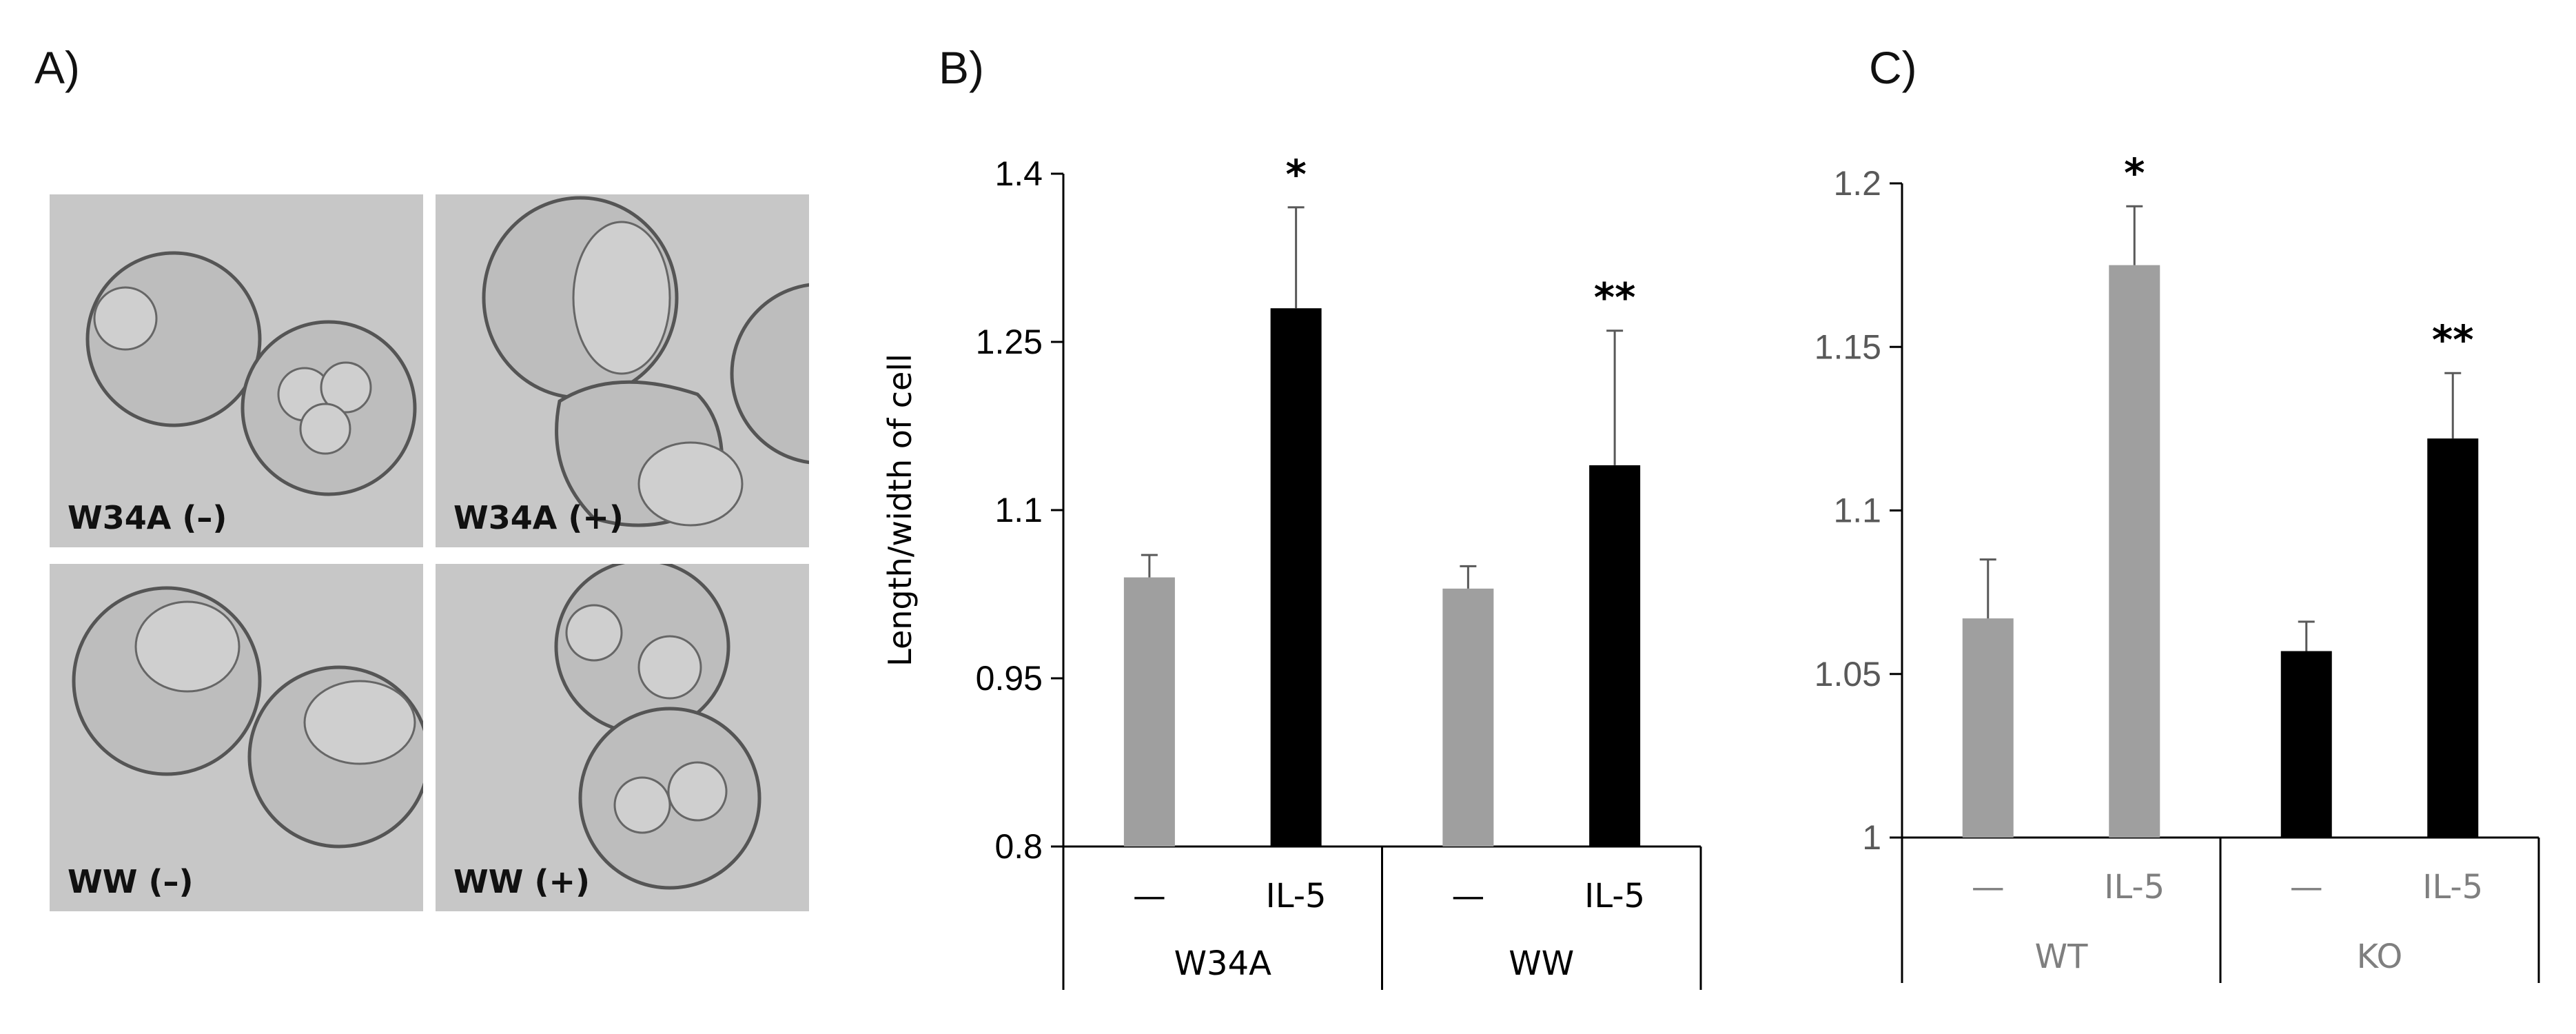 This screenshot has height=1034, width=2576. I want to click on micrograph-ww-minus: WW (–), so click(236, 737).